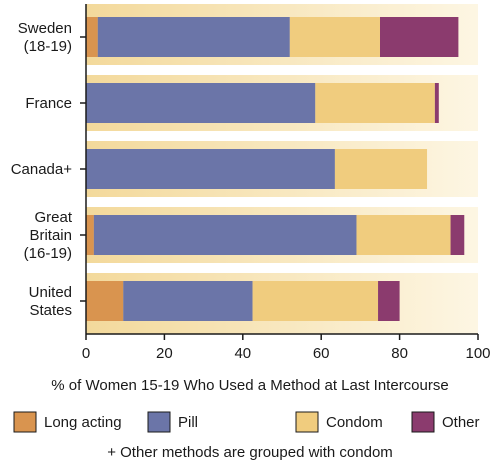 Image resolution: width=501 pixels, height=464 pixels. I want to click on legend-swatch-long-acting, so click(25, 422).